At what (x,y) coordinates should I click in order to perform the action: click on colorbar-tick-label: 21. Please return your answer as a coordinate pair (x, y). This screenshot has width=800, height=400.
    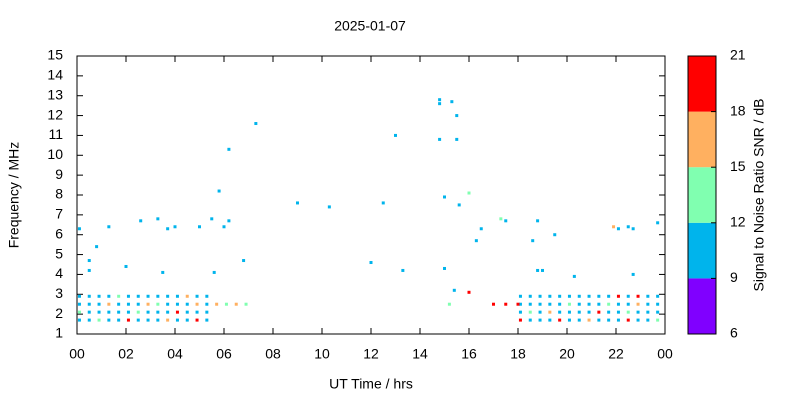
    Looking at the image, I should click on (738, 55).